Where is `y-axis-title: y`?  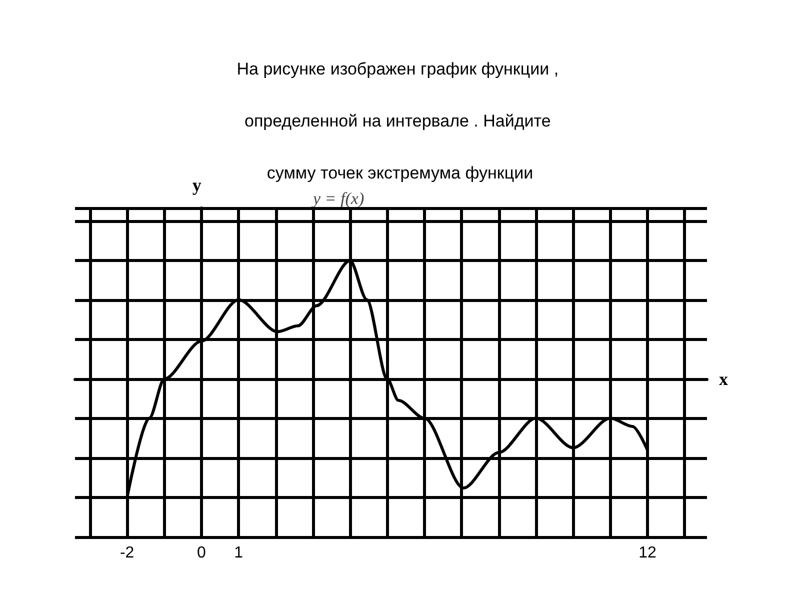
y-axis-title: y is located at coordinates (197, 185).